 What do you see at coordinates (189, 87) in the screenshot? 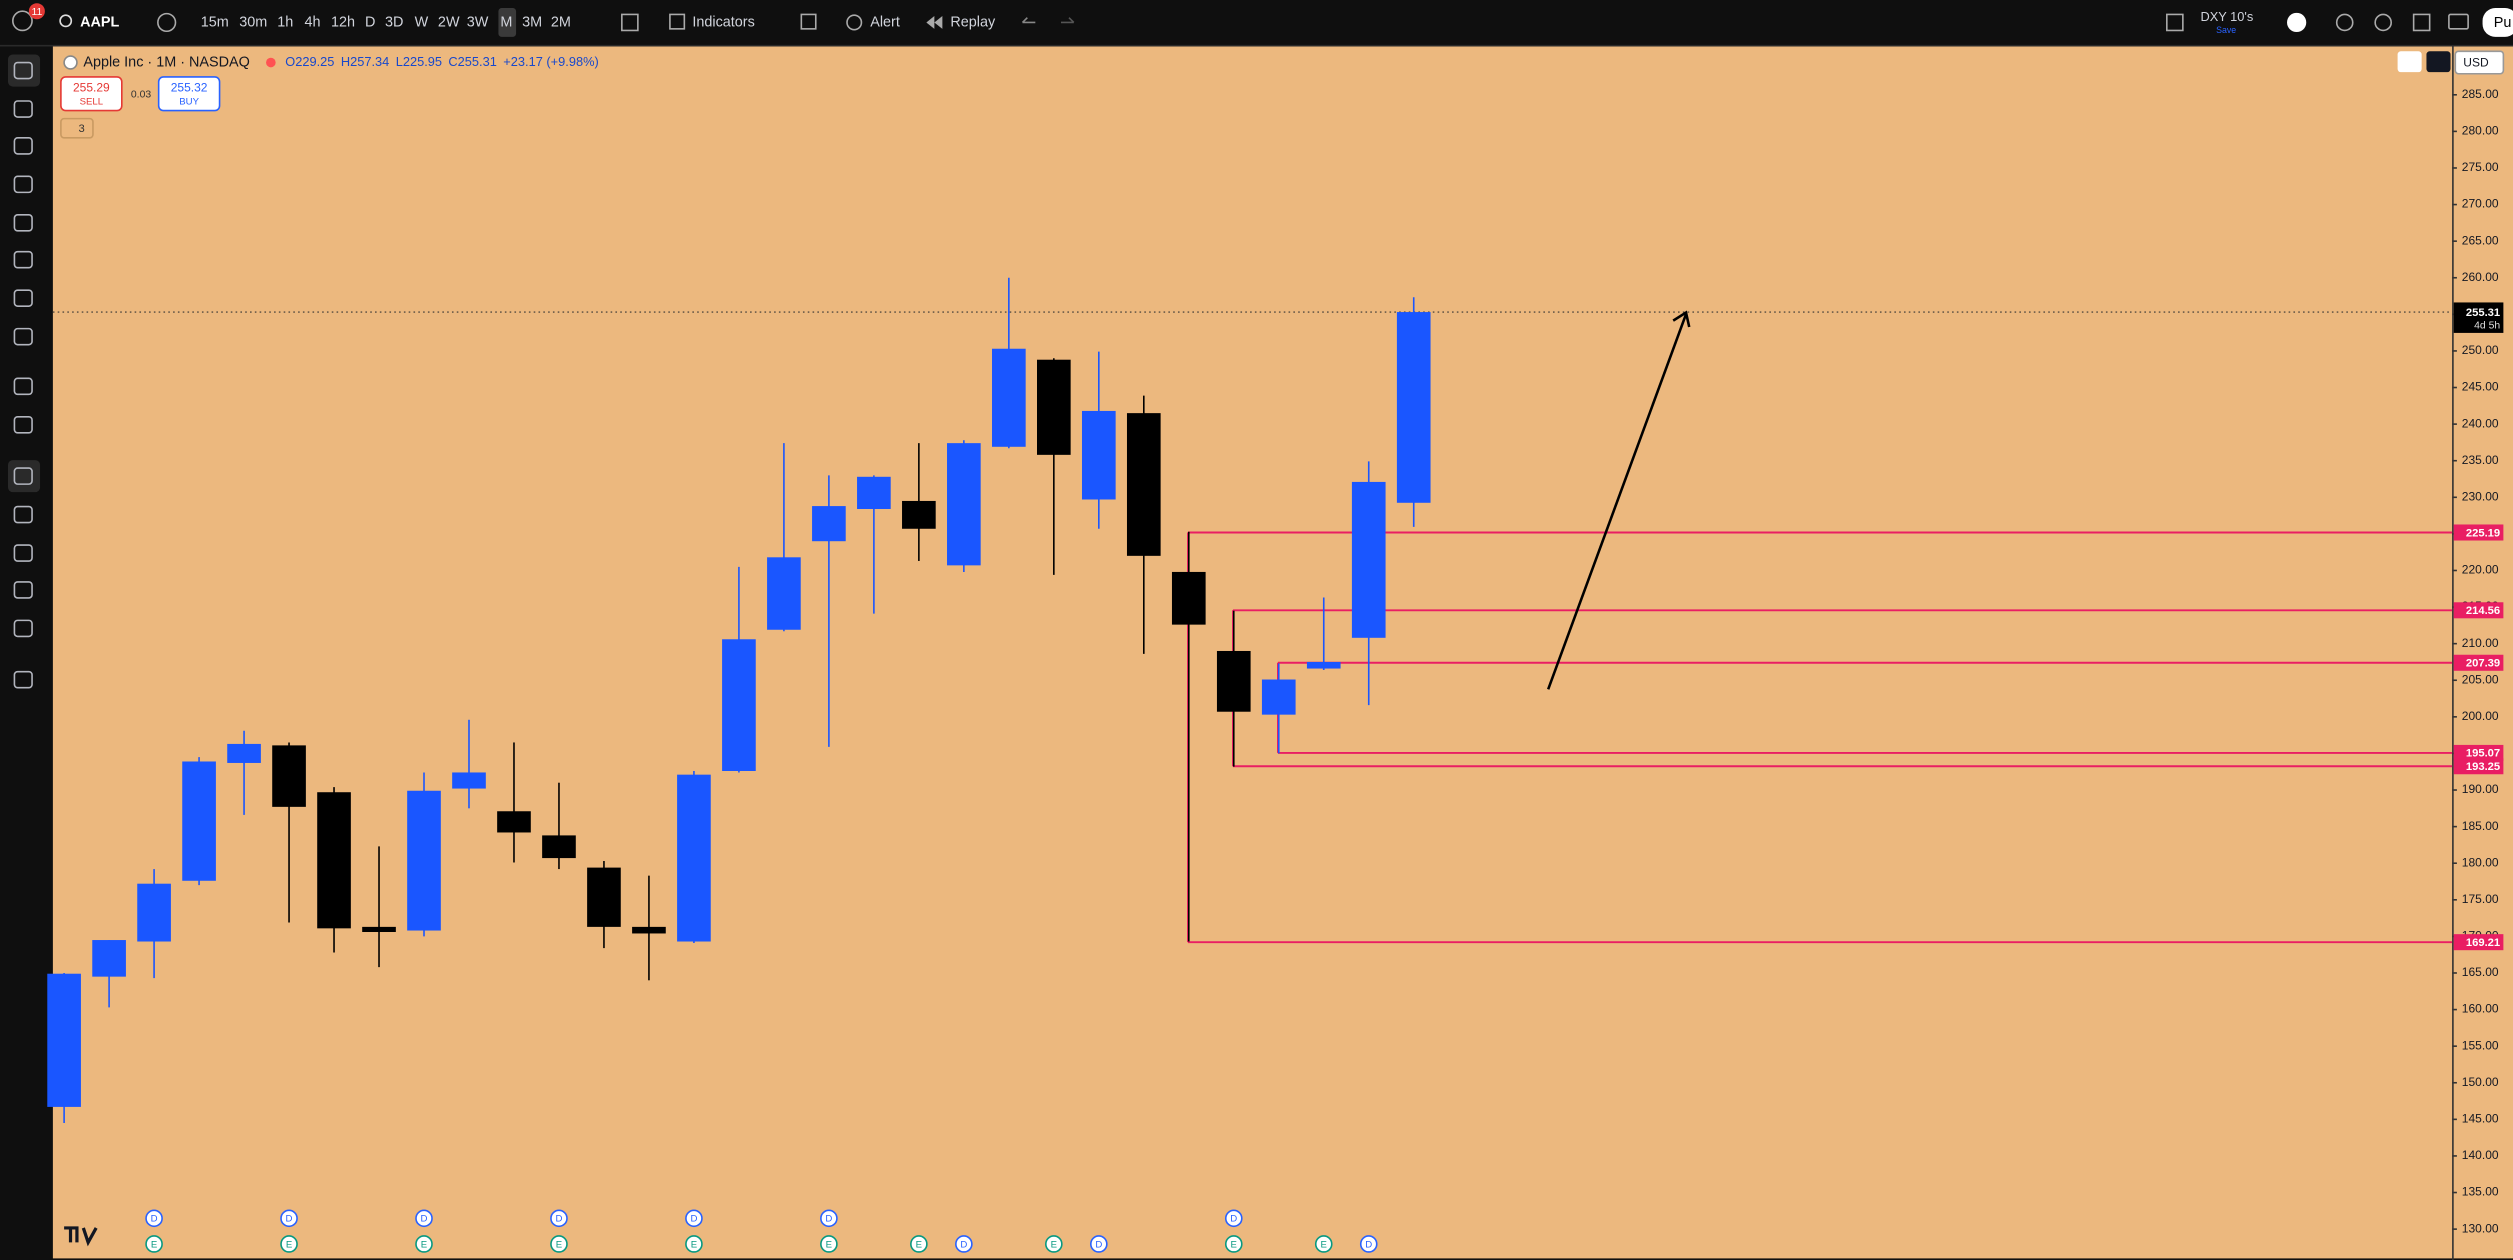
I see `buy-price: 255.32` at bounding box center [189, 87].